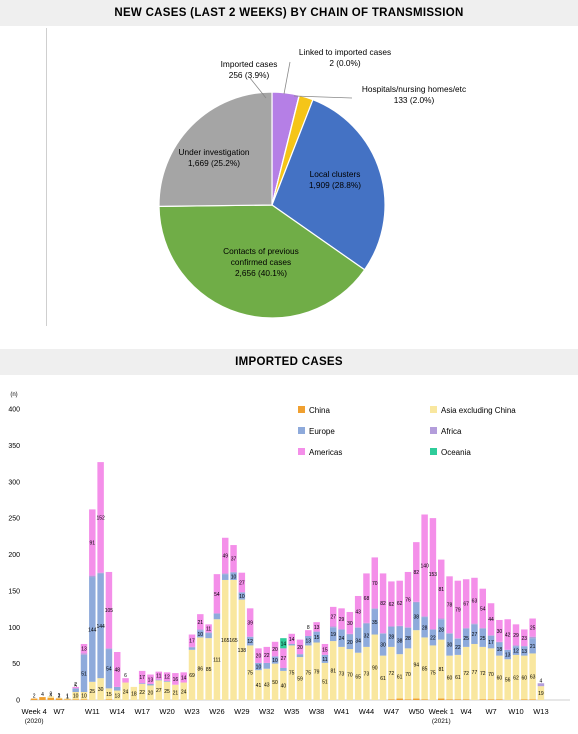 This screenshot has height=734, width=578. Describe the element at coordinates (466, 711) in the screenshot. I see `x-tick-label: W4` at that location.